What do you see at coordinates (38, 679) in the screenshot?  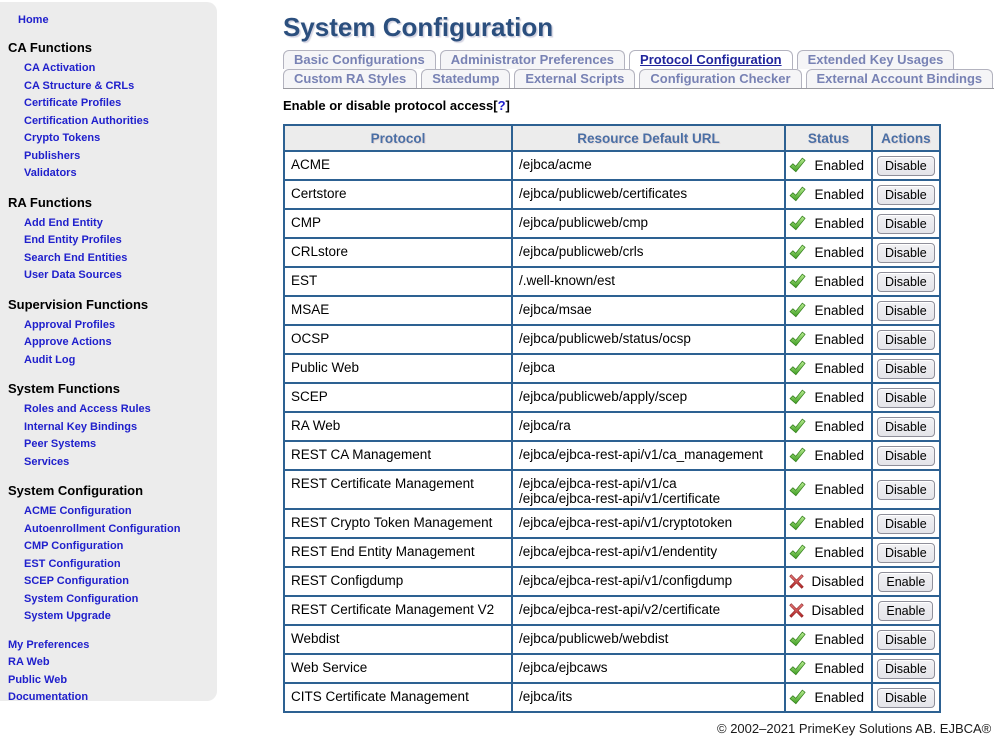 I see `sidebar-item-public-web: Public Web` at bounding box center [38, 679].